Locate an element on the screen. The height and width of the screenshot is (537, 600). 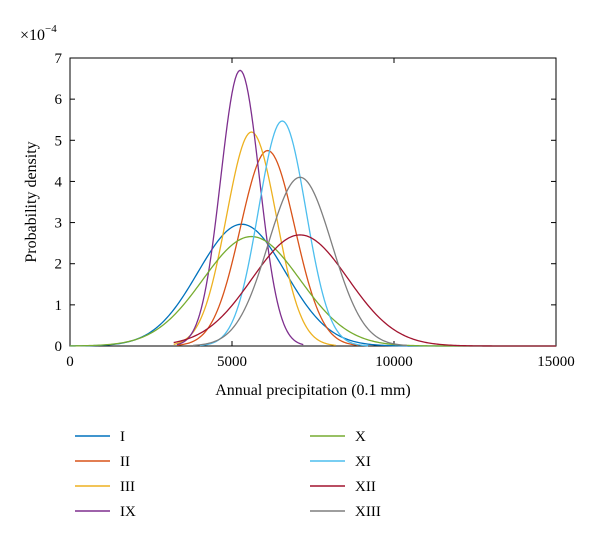
y-tick-label: 3 is located at coordinates (59, 224).